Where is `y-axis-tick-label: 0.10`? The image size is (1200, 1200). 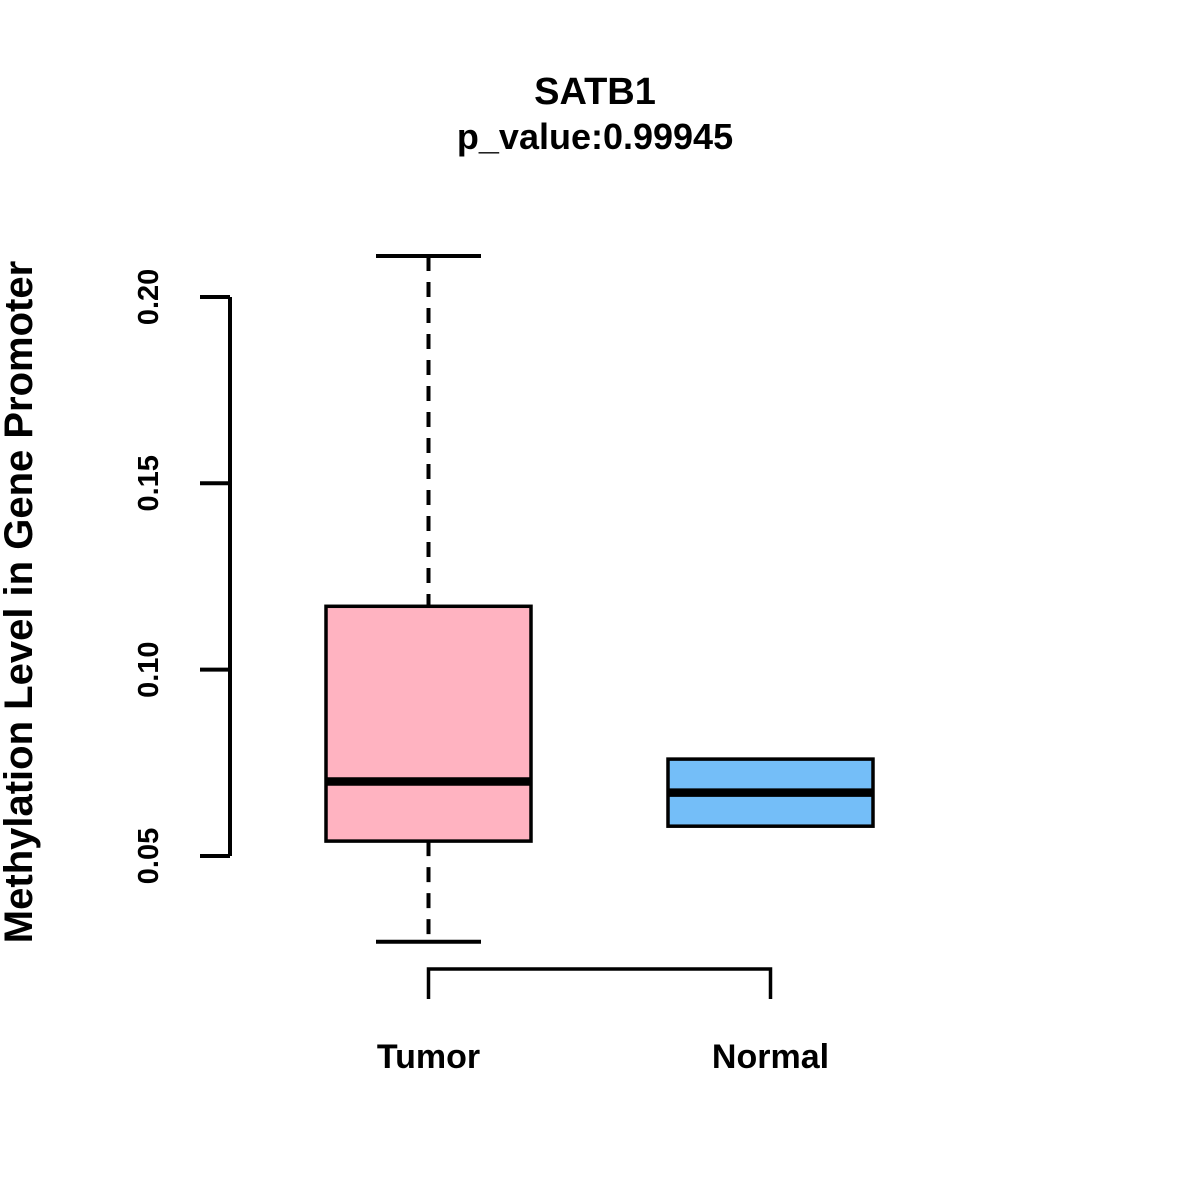 y-axis-tick-label: 0.10 is located at coordinates (149, 669).